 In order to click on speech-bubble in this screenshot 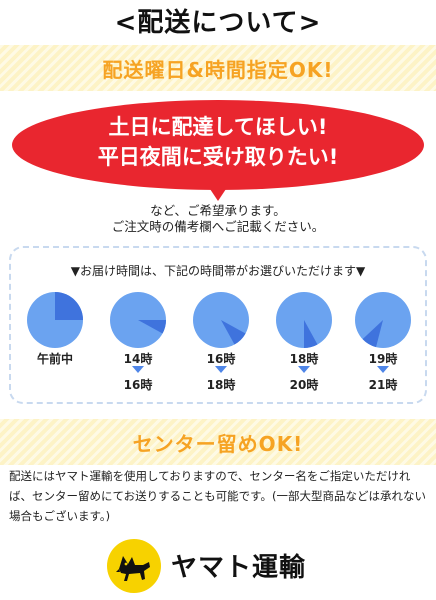, I will do `click(218, 145)`.